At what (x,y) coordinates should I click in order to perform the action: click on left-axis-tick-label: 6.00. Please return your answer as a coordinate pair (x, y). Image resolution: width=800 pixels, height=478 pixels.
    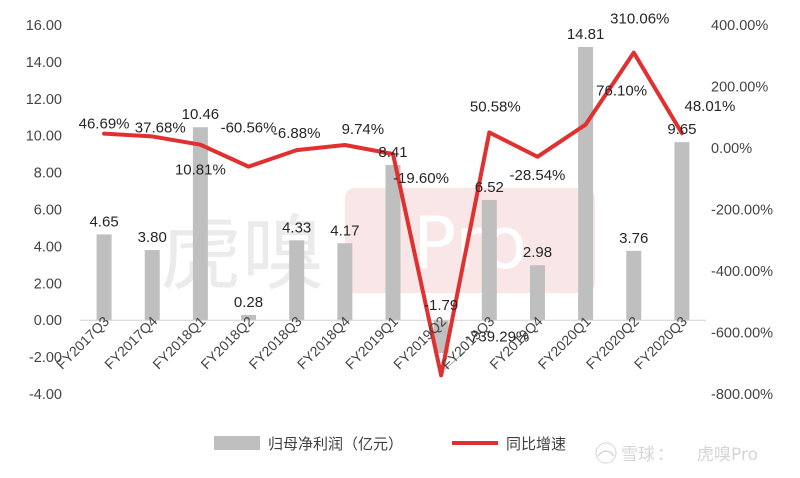
    Looking at the image, I should click on (48, 211).